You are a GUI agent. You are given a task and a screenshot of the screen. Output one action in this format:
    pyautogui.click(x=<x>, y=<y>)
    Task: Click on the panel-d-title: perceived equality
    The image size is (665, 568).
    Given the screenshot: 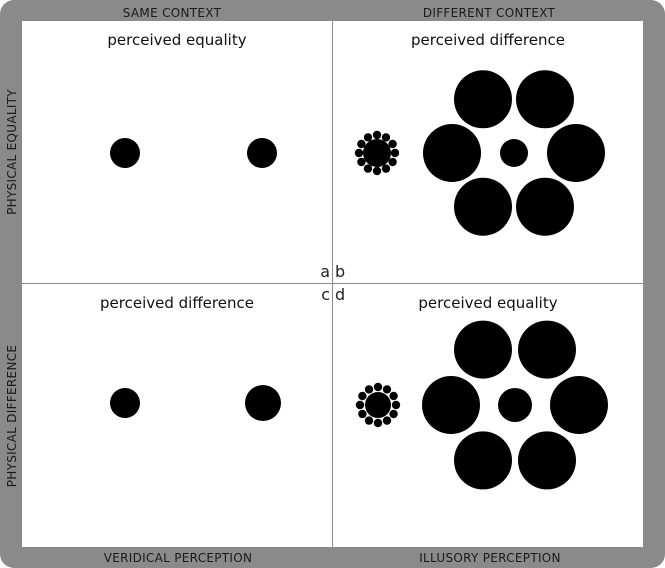 What is the action you would take?
    pyautogui.click(x=488, y=303)
    